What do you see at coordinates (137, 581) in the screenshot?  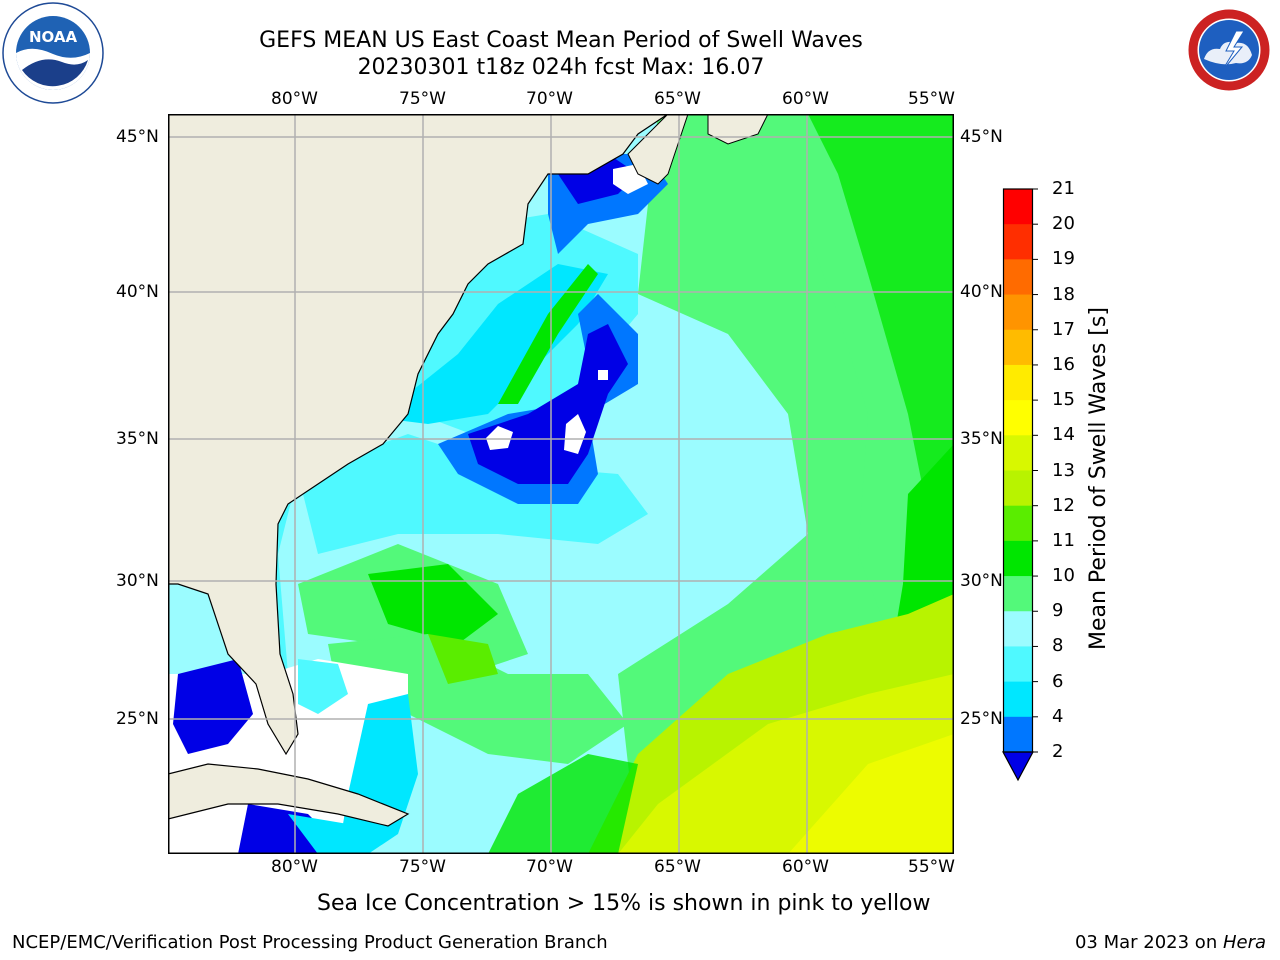 I see `lat-label-left-30n: 30°N` at bounding box center [137, 581].